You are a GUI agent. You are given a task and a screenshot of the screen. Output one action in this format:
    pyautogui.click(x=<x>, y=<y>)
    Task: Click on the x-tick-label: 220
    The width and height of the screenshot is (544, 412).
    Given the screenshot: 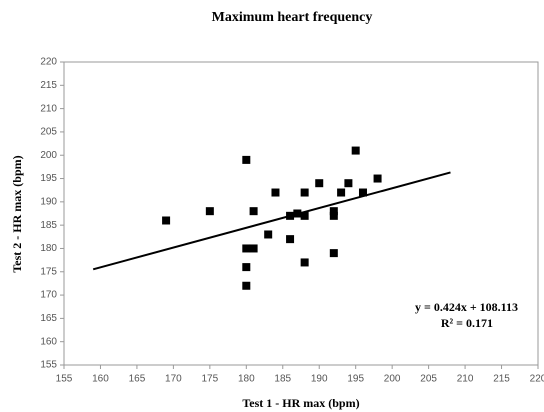 What is the action you would take?
    pyautogui.click(x=537, y=379)
    